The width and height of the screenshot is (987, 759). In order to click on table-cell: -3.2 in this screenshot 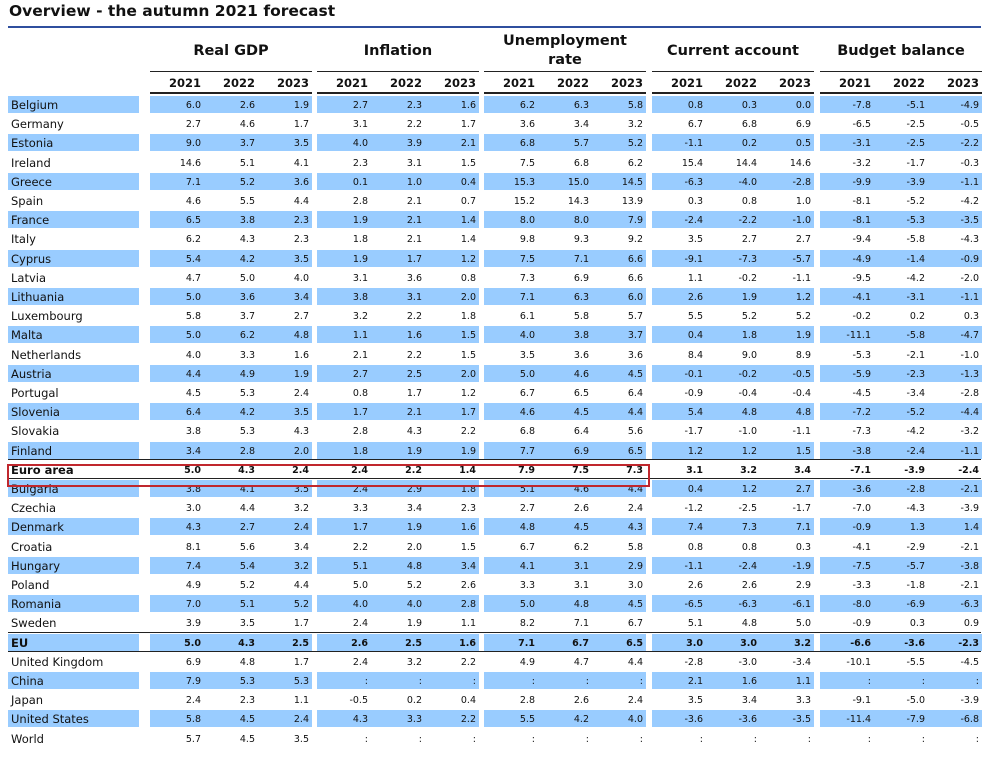, I will do `click(969, 432)`.